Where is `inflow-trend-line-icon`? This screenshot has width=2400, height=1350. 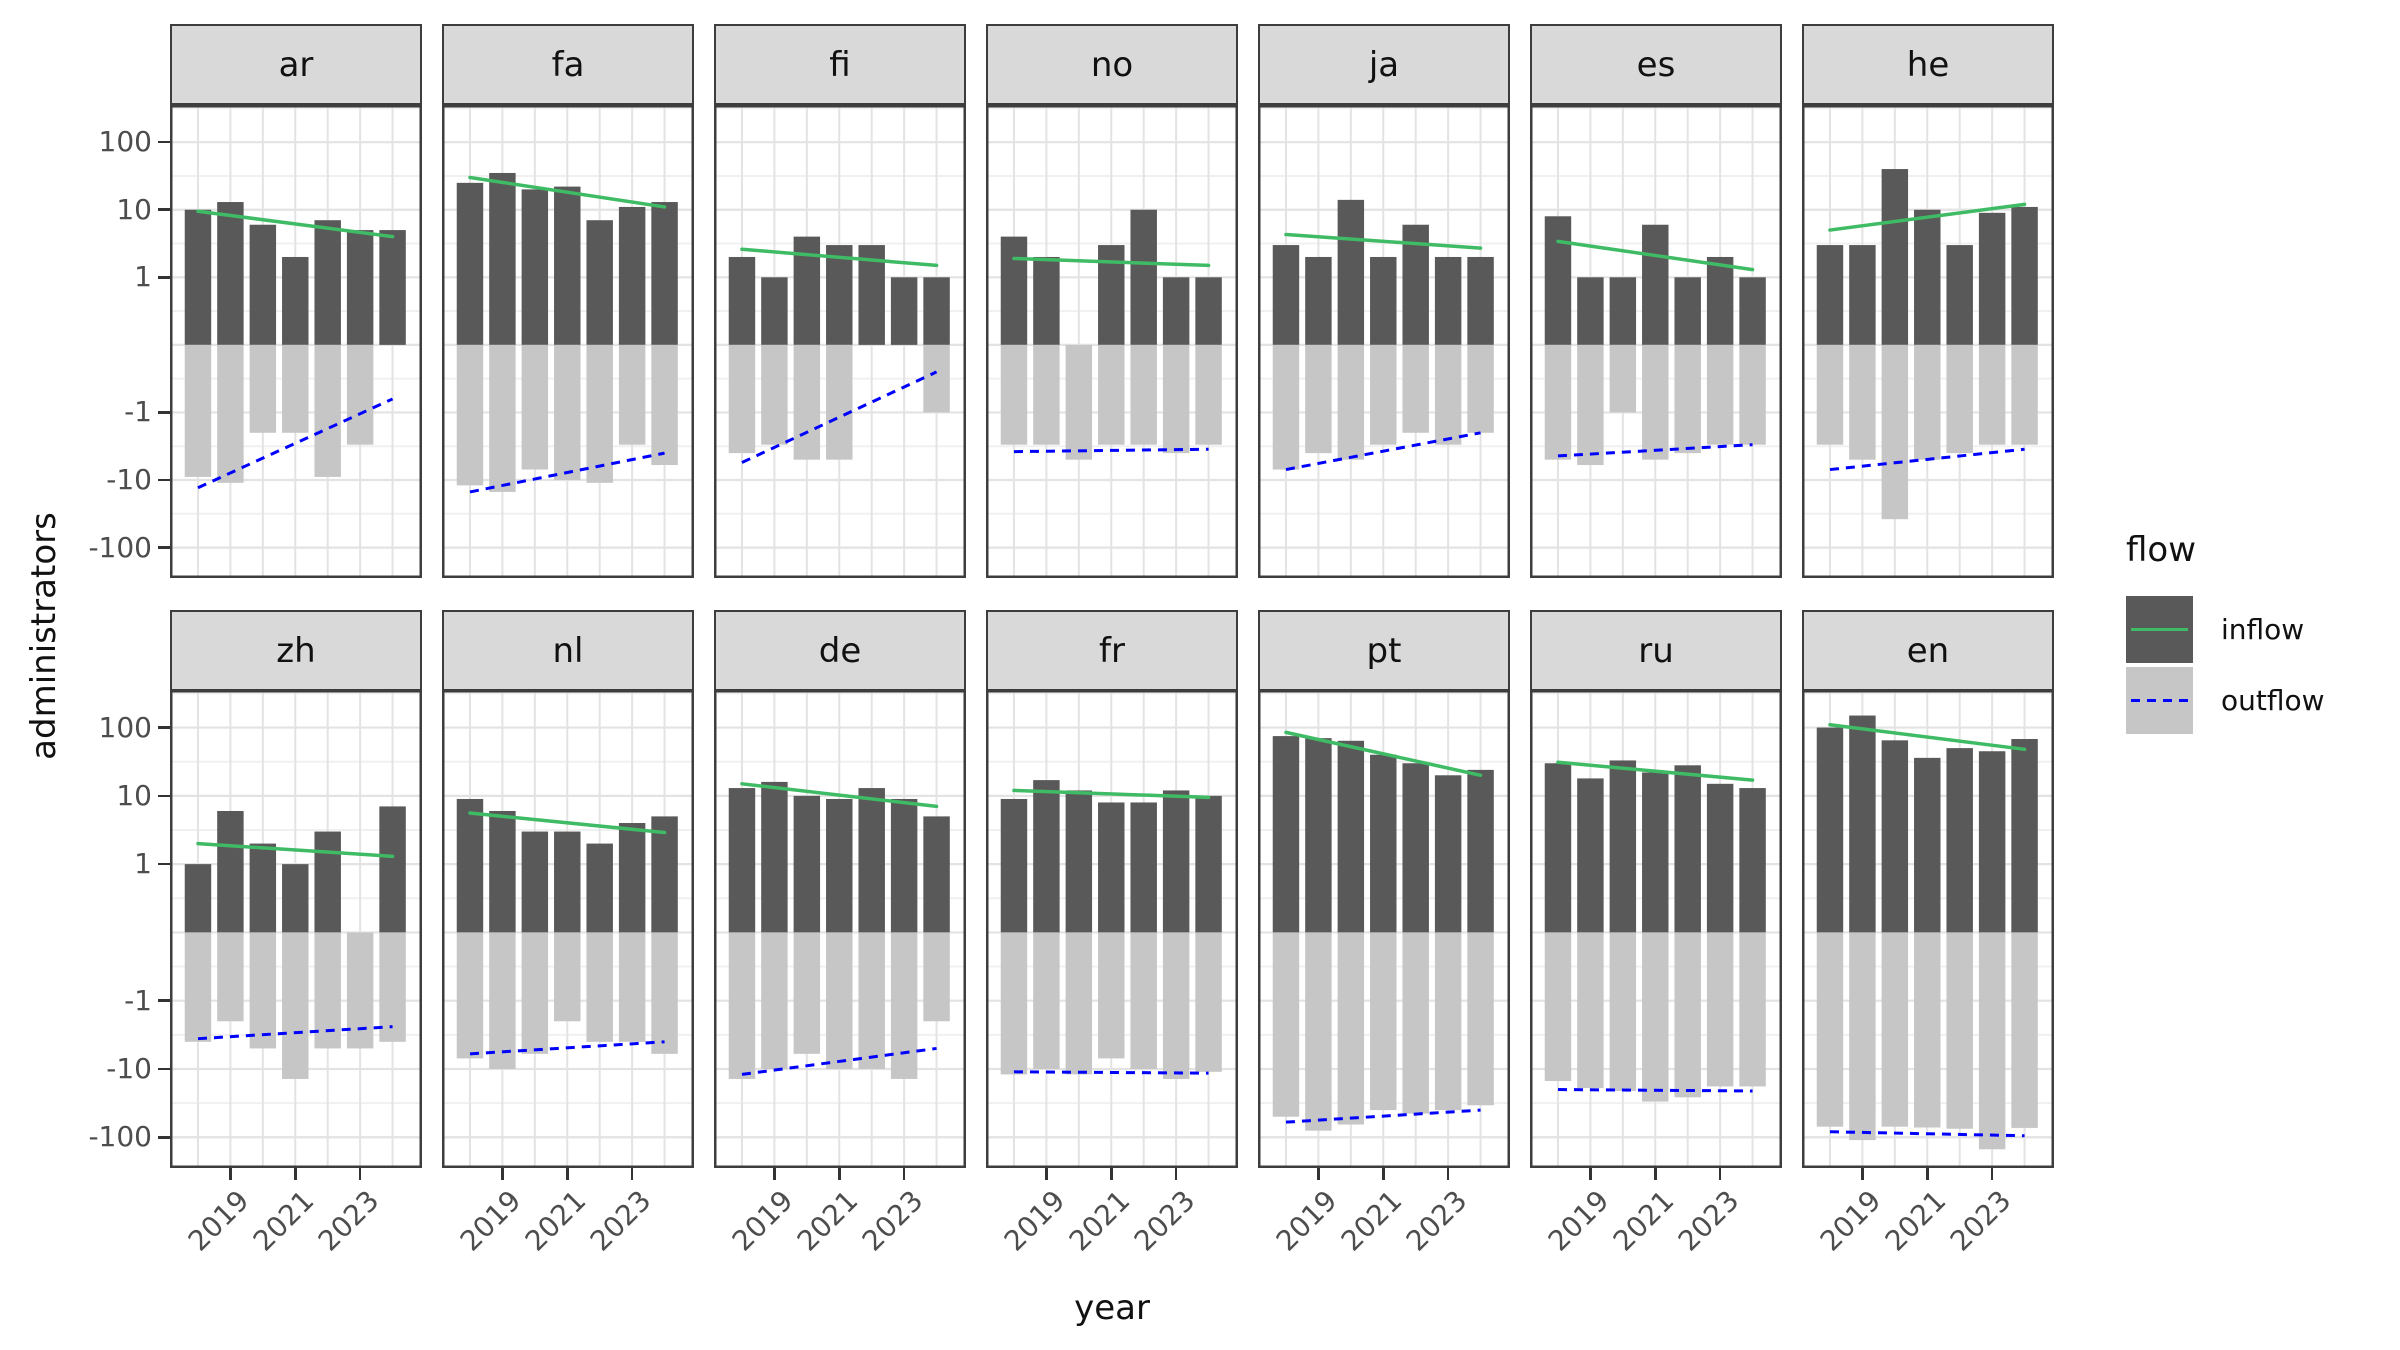 inflow-trend-line-icon is located at coordinates (2159, 629).